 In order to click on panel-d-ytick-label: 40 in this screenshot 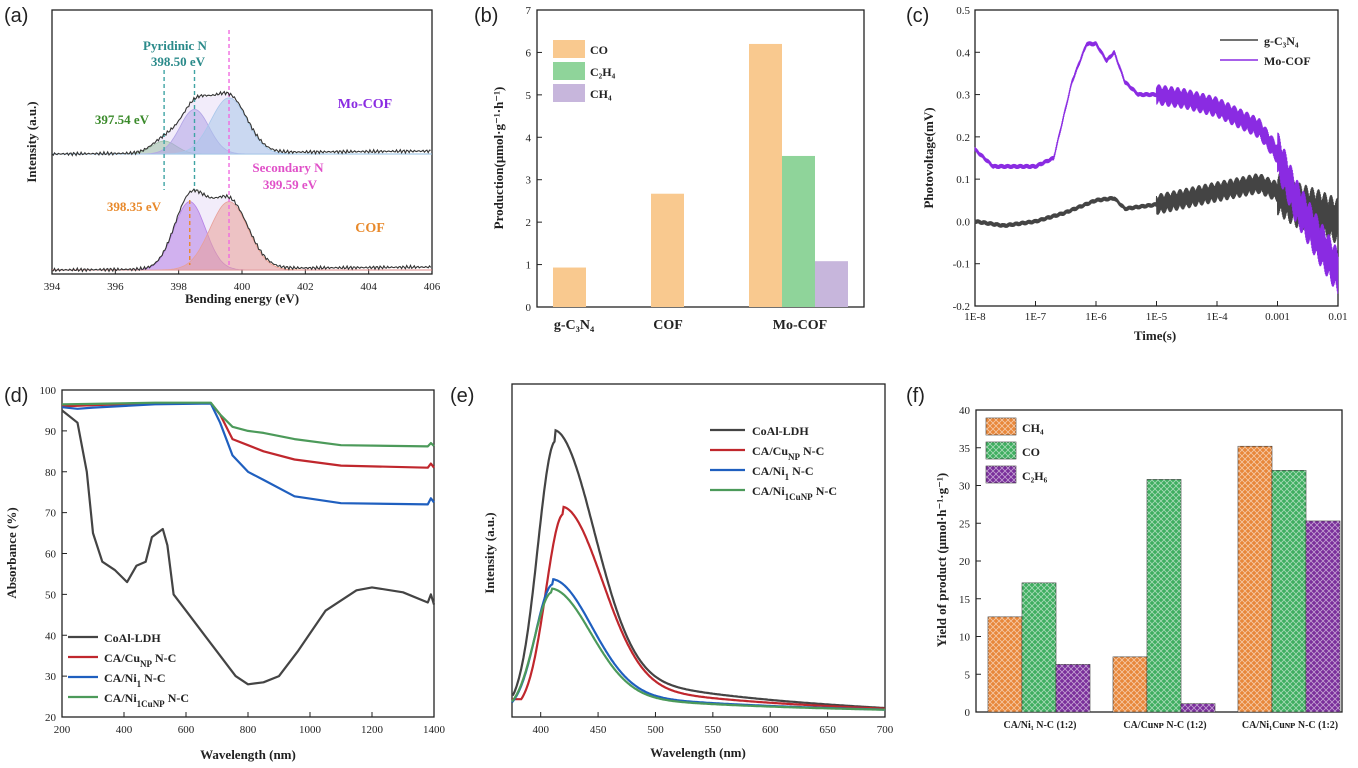, I will do `click(51, 636)`.